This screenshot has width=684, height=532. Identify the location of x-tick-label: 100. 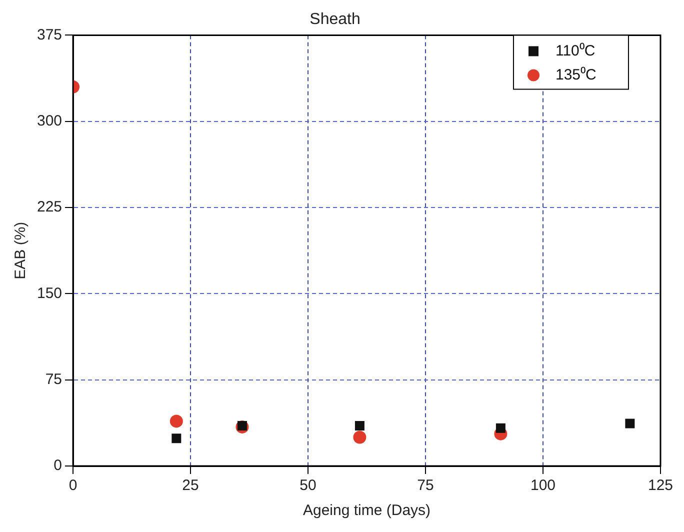
(543, 485).